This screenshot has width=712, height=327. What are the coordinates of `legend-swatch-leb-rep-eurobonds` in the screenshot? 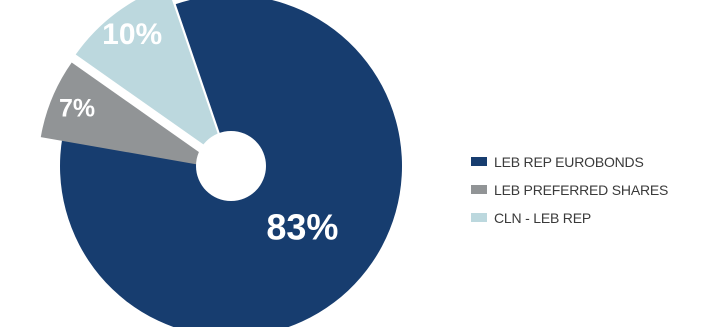 It's located at (479, 161).